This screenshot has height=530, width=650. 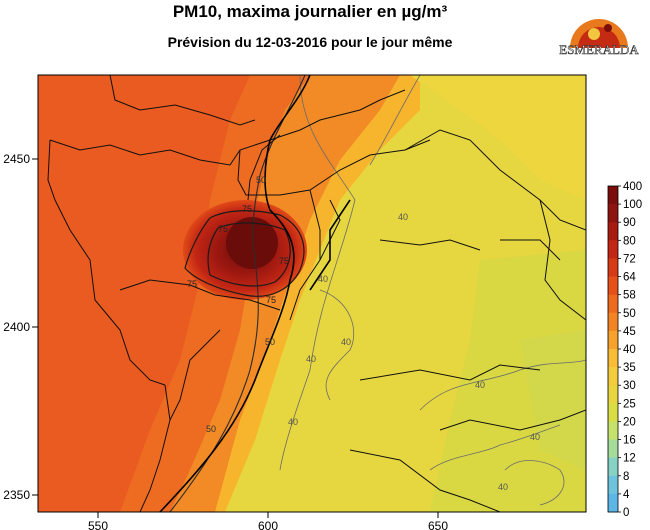 What do you see at coordinates (629, 223) in the screenshot?
I see `colorbar-label: 90` at bounding box center [629, 223].